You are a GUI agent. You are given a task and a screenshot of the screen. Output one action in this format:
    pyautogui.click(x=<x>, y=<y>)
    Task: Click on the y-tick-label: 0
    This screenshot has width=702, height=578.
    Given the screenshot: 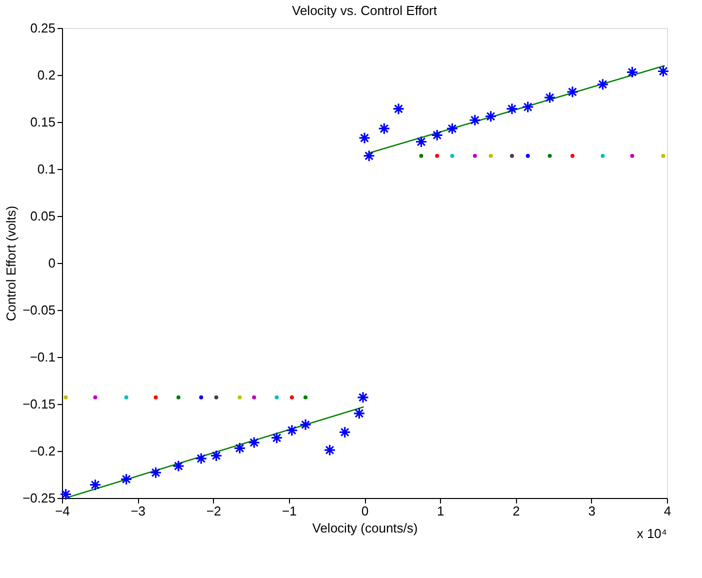 What is the action you would take?
    pyautogui.click(x=52, y=263)
    